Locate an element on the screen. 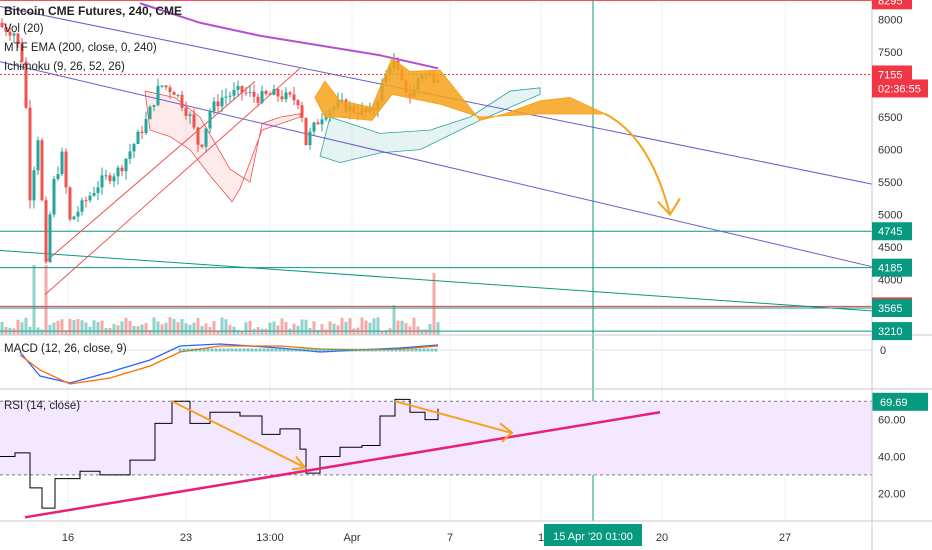 This screenshot has height=550, width=932. rsi-axis-tick: 20.00 is located at coordinates (892, 494).